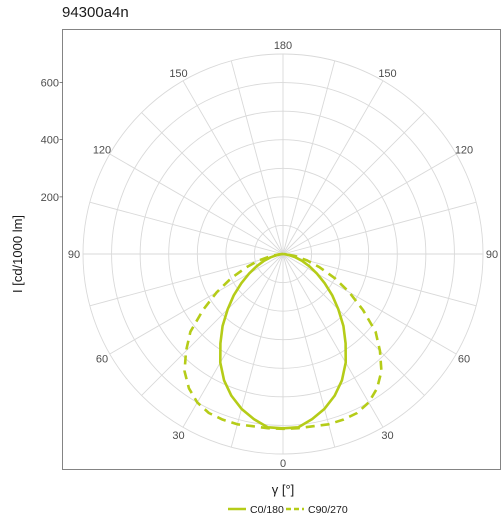 This screenshot has height=518, width=501. I want to click on legend-label: C90/270, so click(328, 510).